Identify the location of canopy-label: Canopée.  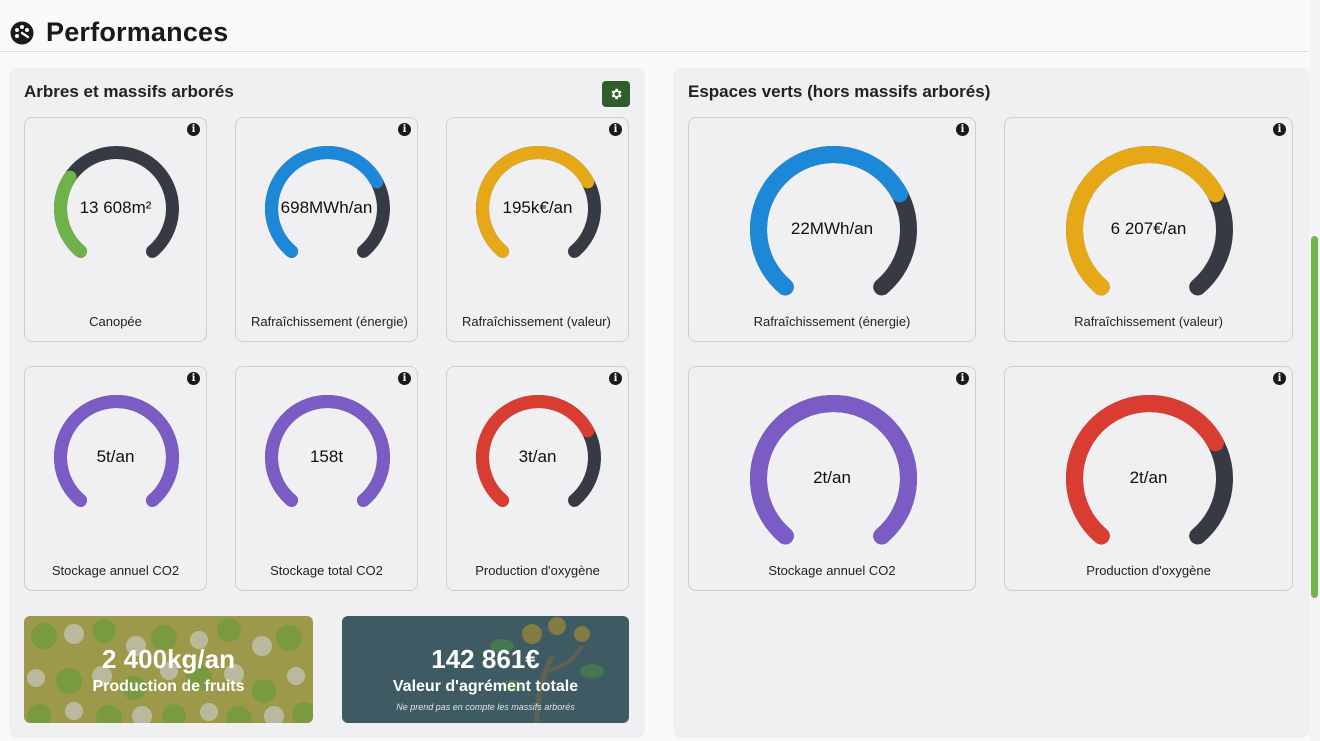
(115, 321).